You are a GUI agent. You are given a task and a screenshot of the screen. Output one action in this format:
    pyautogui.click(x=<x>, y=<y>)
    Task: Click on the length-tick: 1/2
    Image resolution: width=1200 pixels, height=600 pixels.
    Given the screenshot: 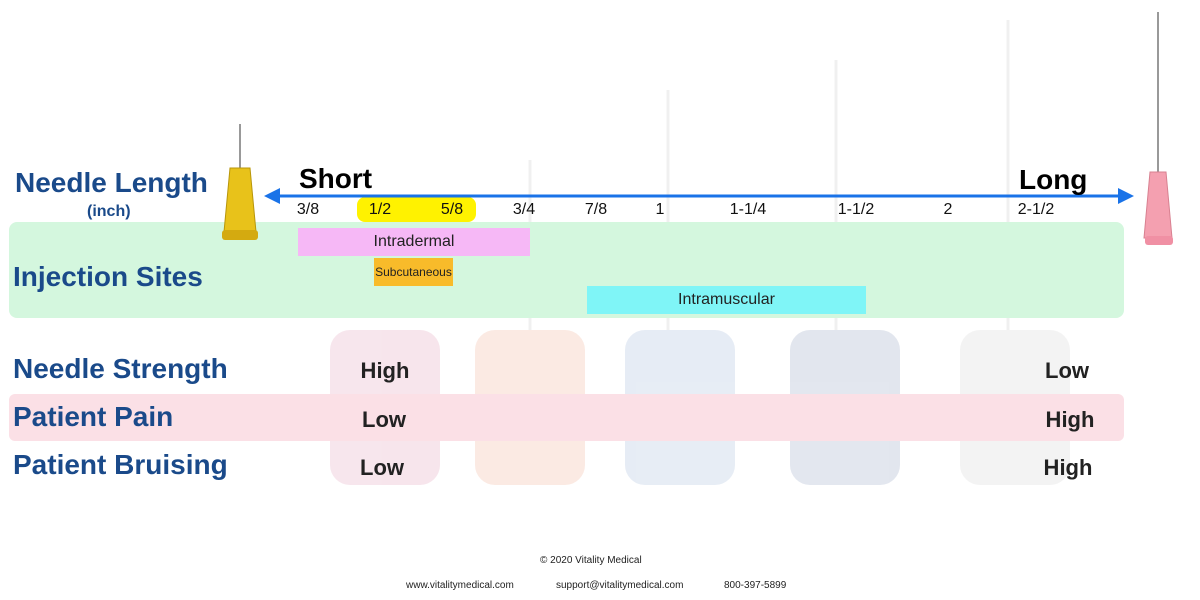 What is the action you would take?
    pyautogui.click(x=380, y=209)
    